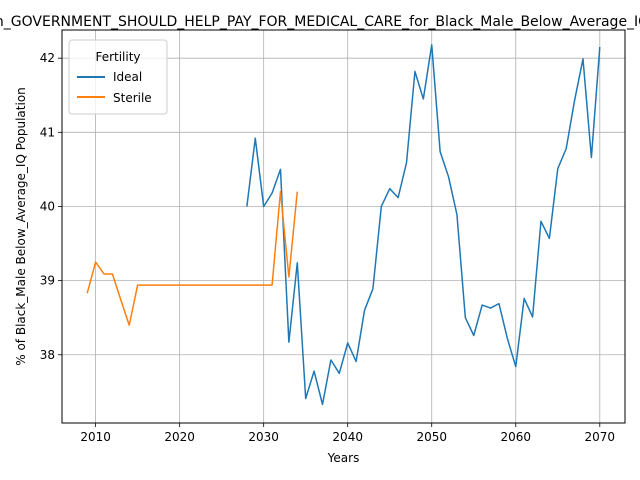 The width and height of the screenshot is (640, 480). What do you see at coordinates (343, 458) in the screenshot?
I see `x-axis-label: Years` at bounding box center [343, 458].